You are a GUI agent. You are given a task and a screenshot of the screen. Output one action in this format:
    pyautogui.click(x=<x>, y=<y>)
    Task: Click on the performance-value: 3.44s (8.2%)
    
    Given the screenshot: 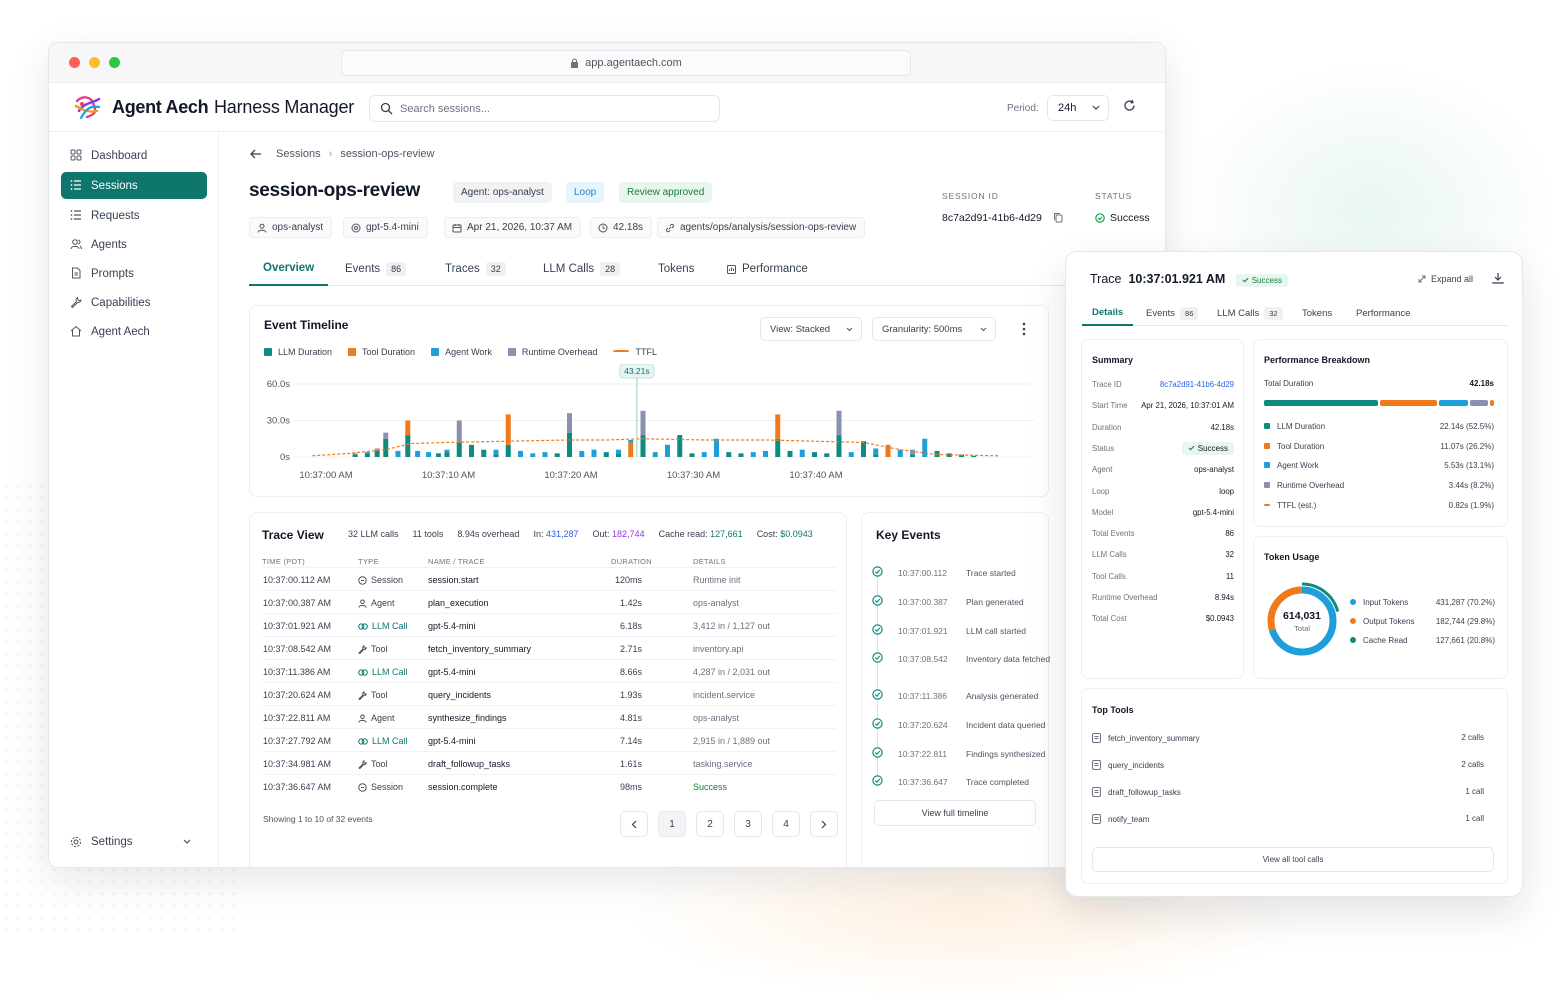 What is the action you would take?
    pyautogui.click(x=1471, y=486)
    